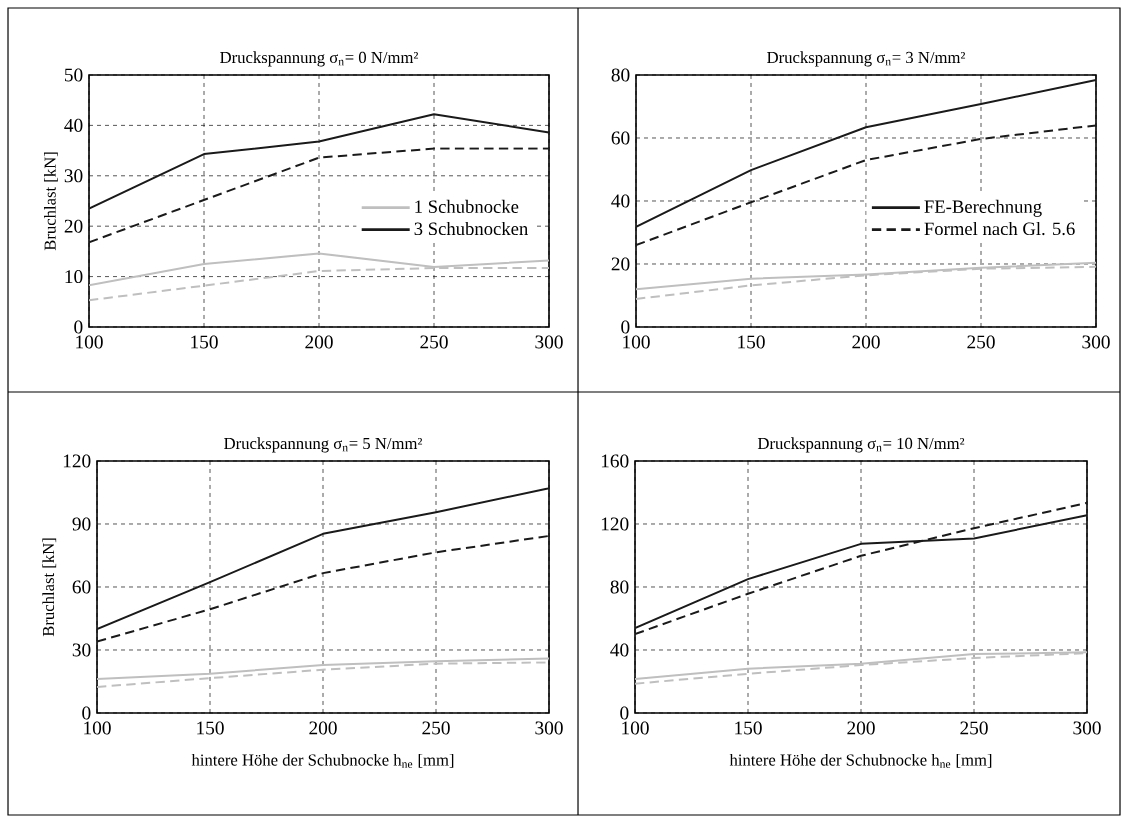 Image resolution: width=1123 pixels, height=816 pixels. I want to click on legend-label: FE-Berechnung, so click(983, 208).